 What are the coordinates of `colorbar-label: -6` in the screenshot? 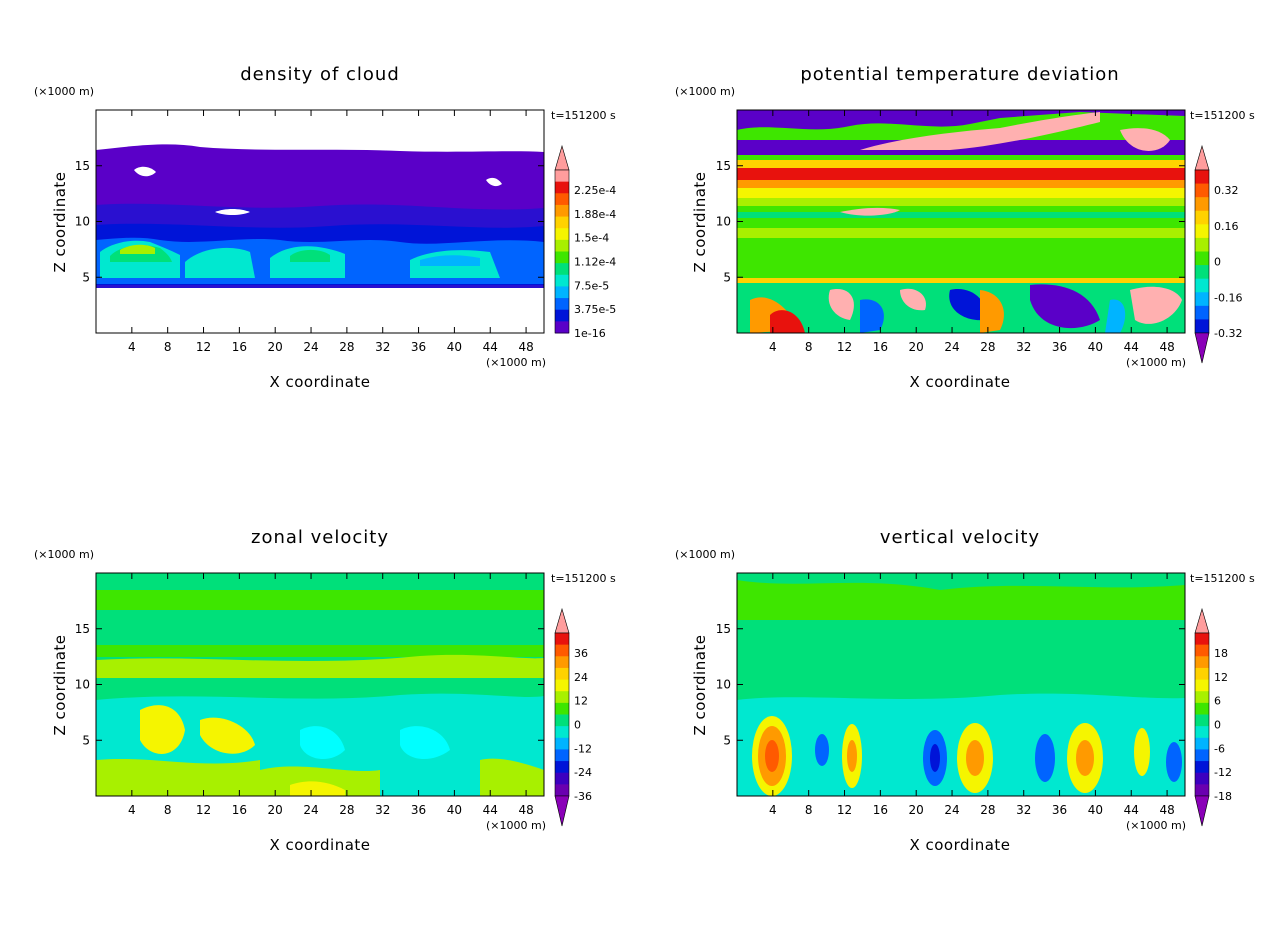 It's located at (1219, 748).